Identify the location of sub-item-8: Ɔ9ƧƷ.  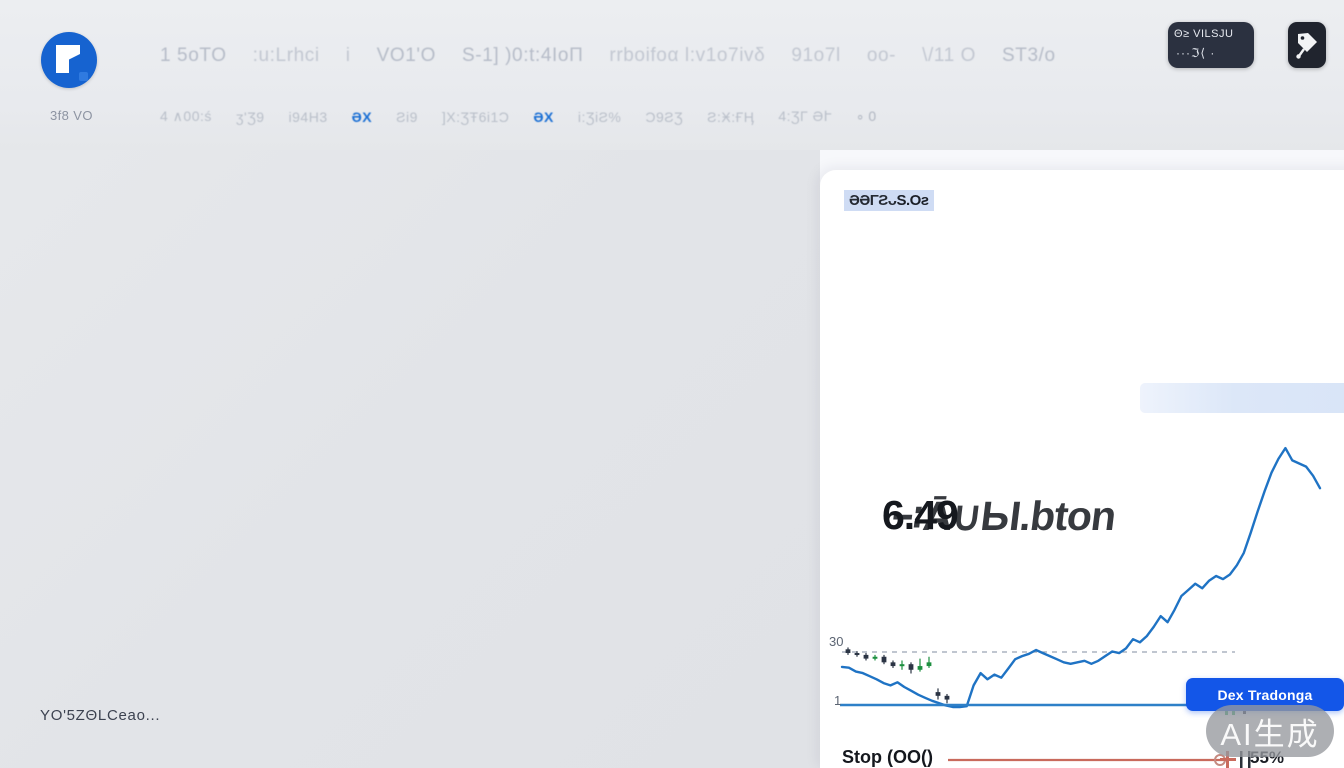
(664, 116).